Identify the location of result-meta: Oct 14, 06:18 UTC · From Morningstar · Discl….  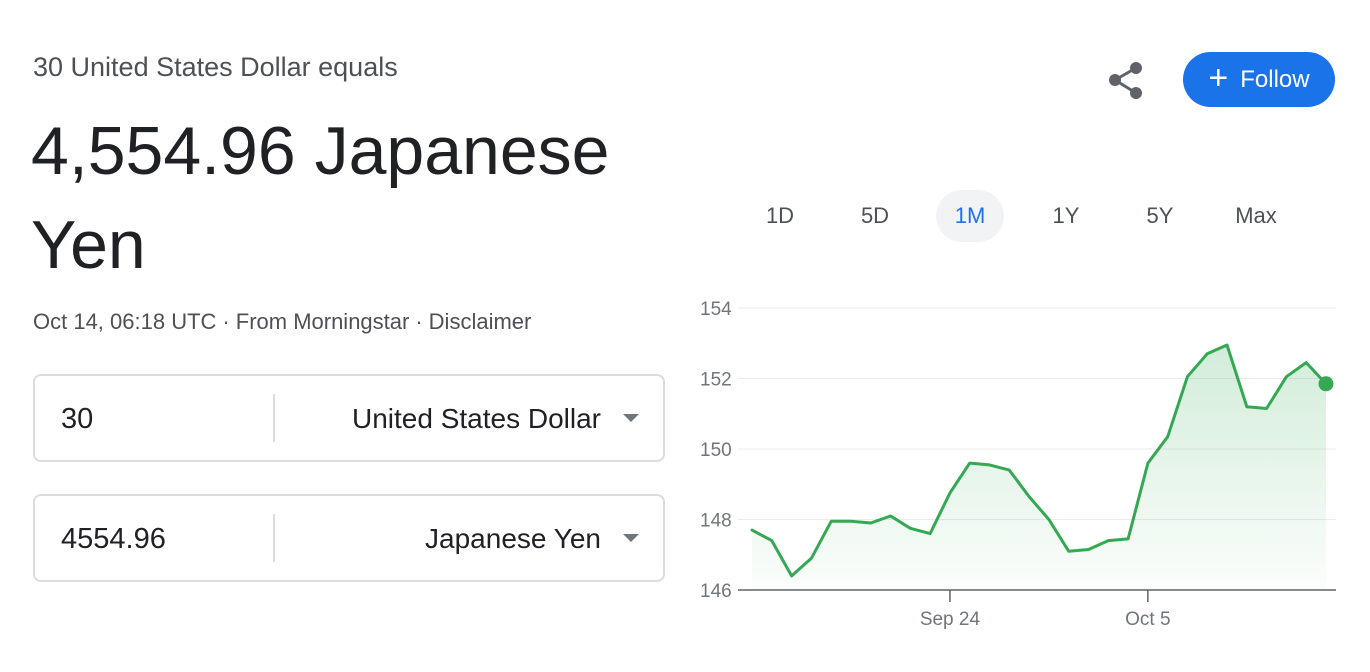
(282, 322).